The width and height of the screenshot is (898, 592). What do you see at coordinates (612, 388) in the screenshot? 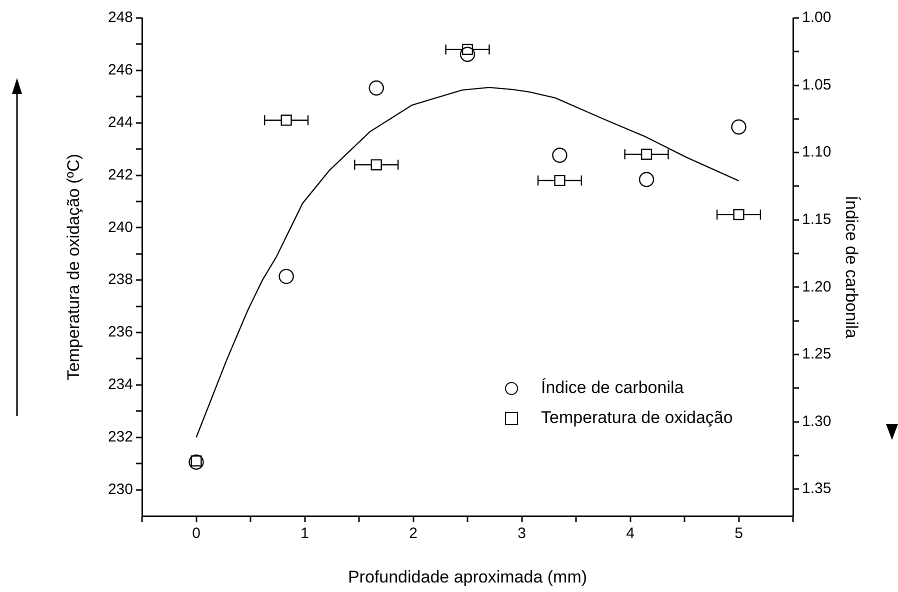
I see `legend-label: Índice de carbonila` at bounding box center [612, 388].